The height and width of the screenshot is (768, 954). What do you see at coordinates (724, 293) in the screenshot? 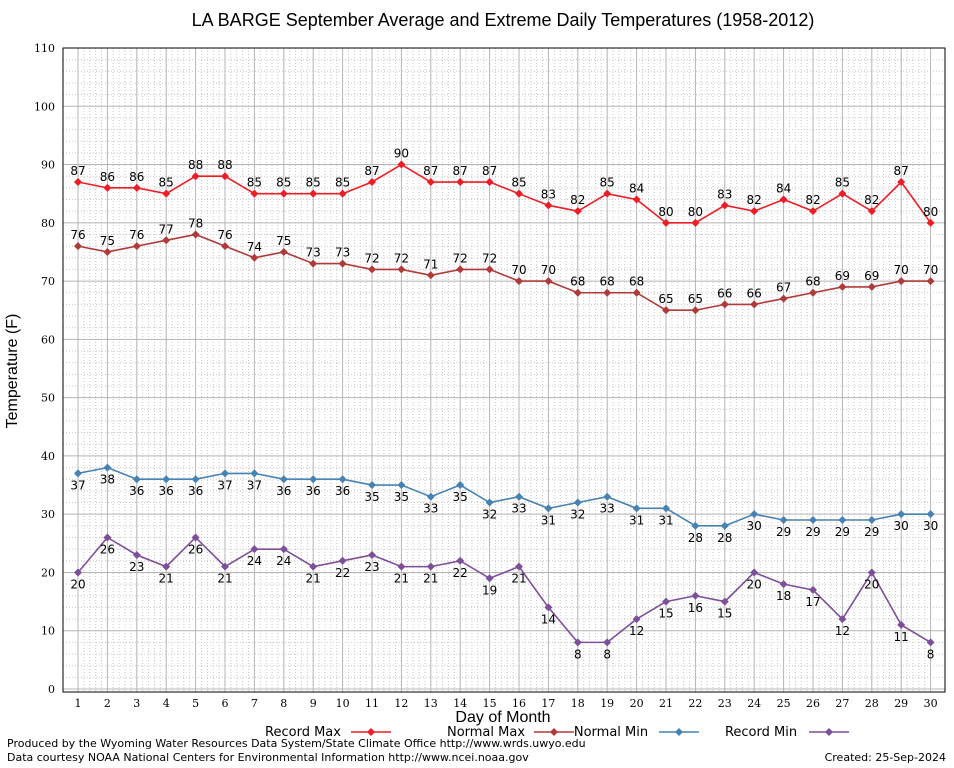
I see `data-label: 66` at bounding box center [724, 293].